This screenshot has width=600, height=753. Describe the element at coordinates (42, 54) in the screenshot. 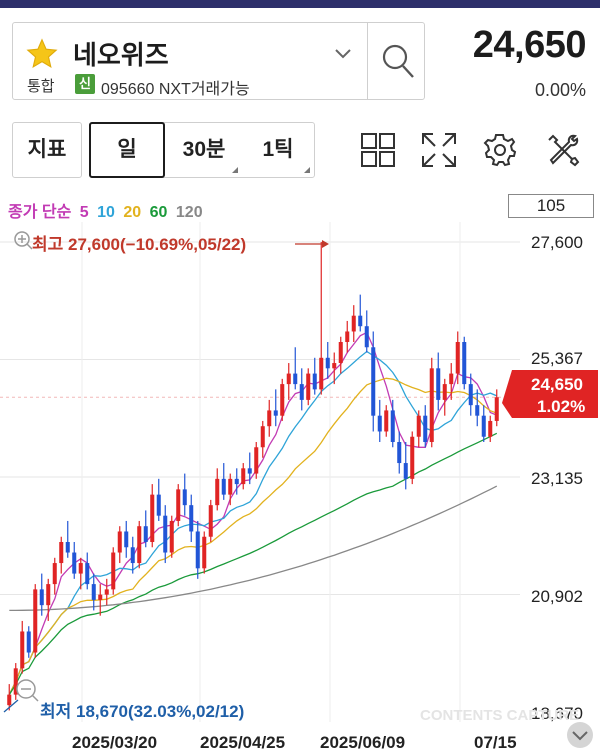

I see `favorite-star-icon` at that location.